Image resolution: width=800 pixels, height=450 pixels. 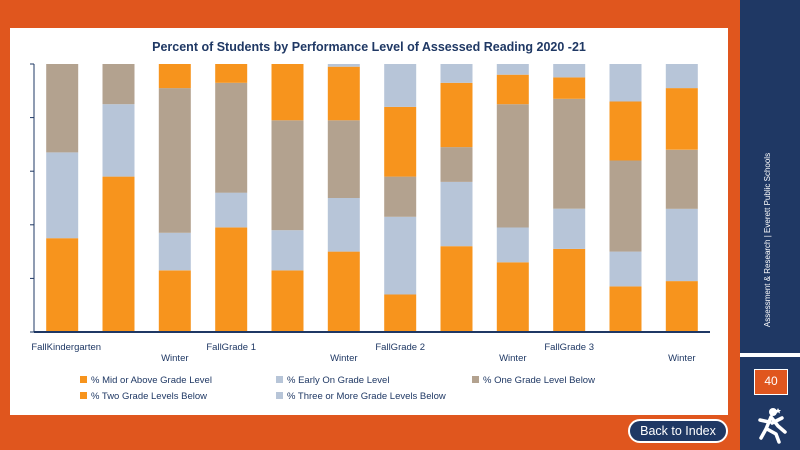 I want to click on legend-item: % One Grade Level Below, so click(x=533, y=381).